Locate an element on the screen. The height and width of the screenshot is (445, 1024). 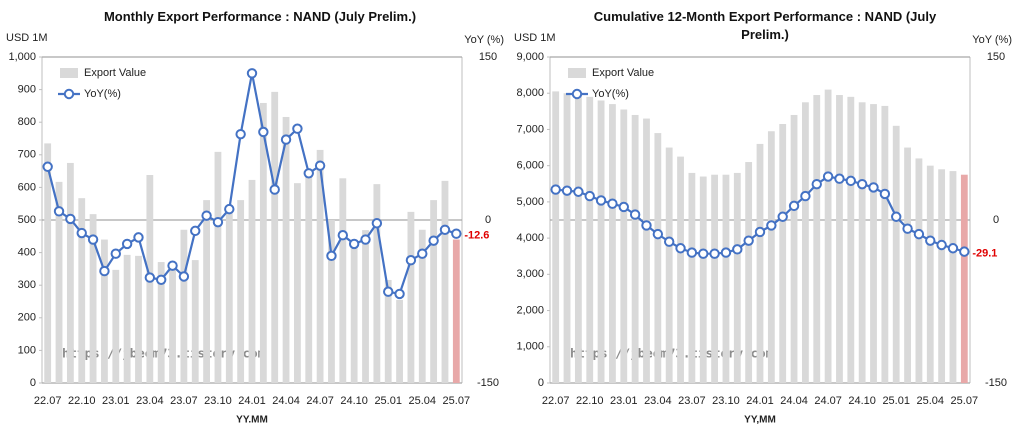
x-tick-label: 23.07 is located at coordinates (692, 401).